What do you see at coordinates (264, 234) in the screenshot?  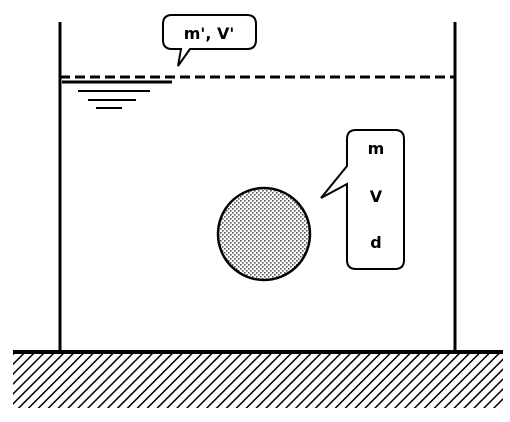 I see `submerged-sphere` at bounding box center [264, 234].